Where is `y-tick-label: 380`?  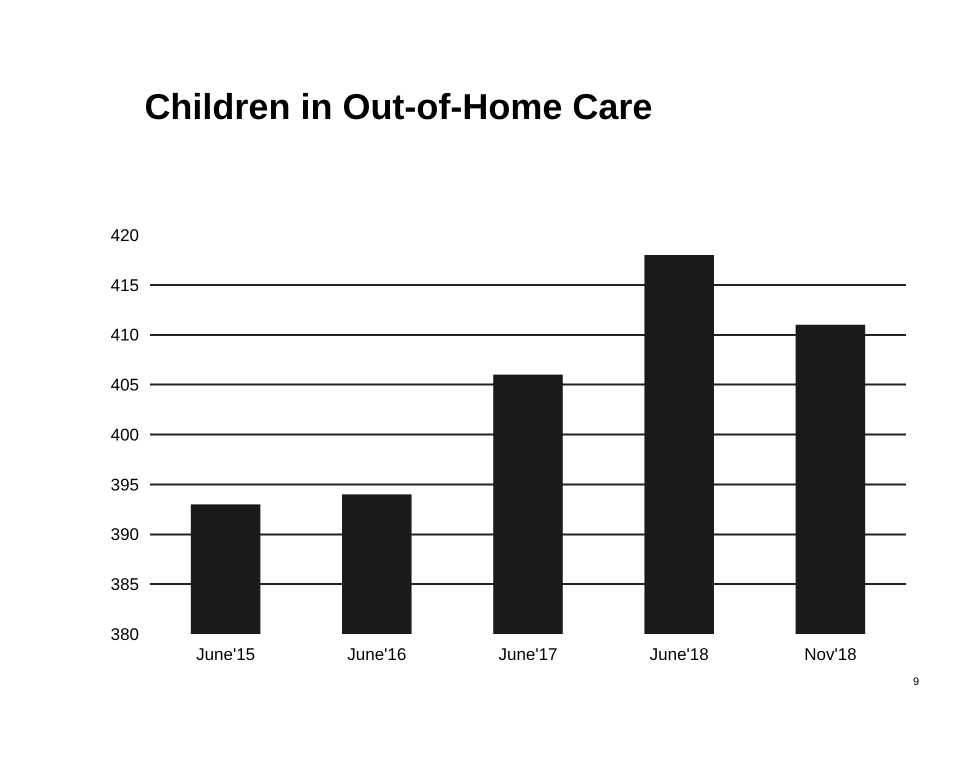
y-tick-label: 380 is located at coordinates (124, 634).